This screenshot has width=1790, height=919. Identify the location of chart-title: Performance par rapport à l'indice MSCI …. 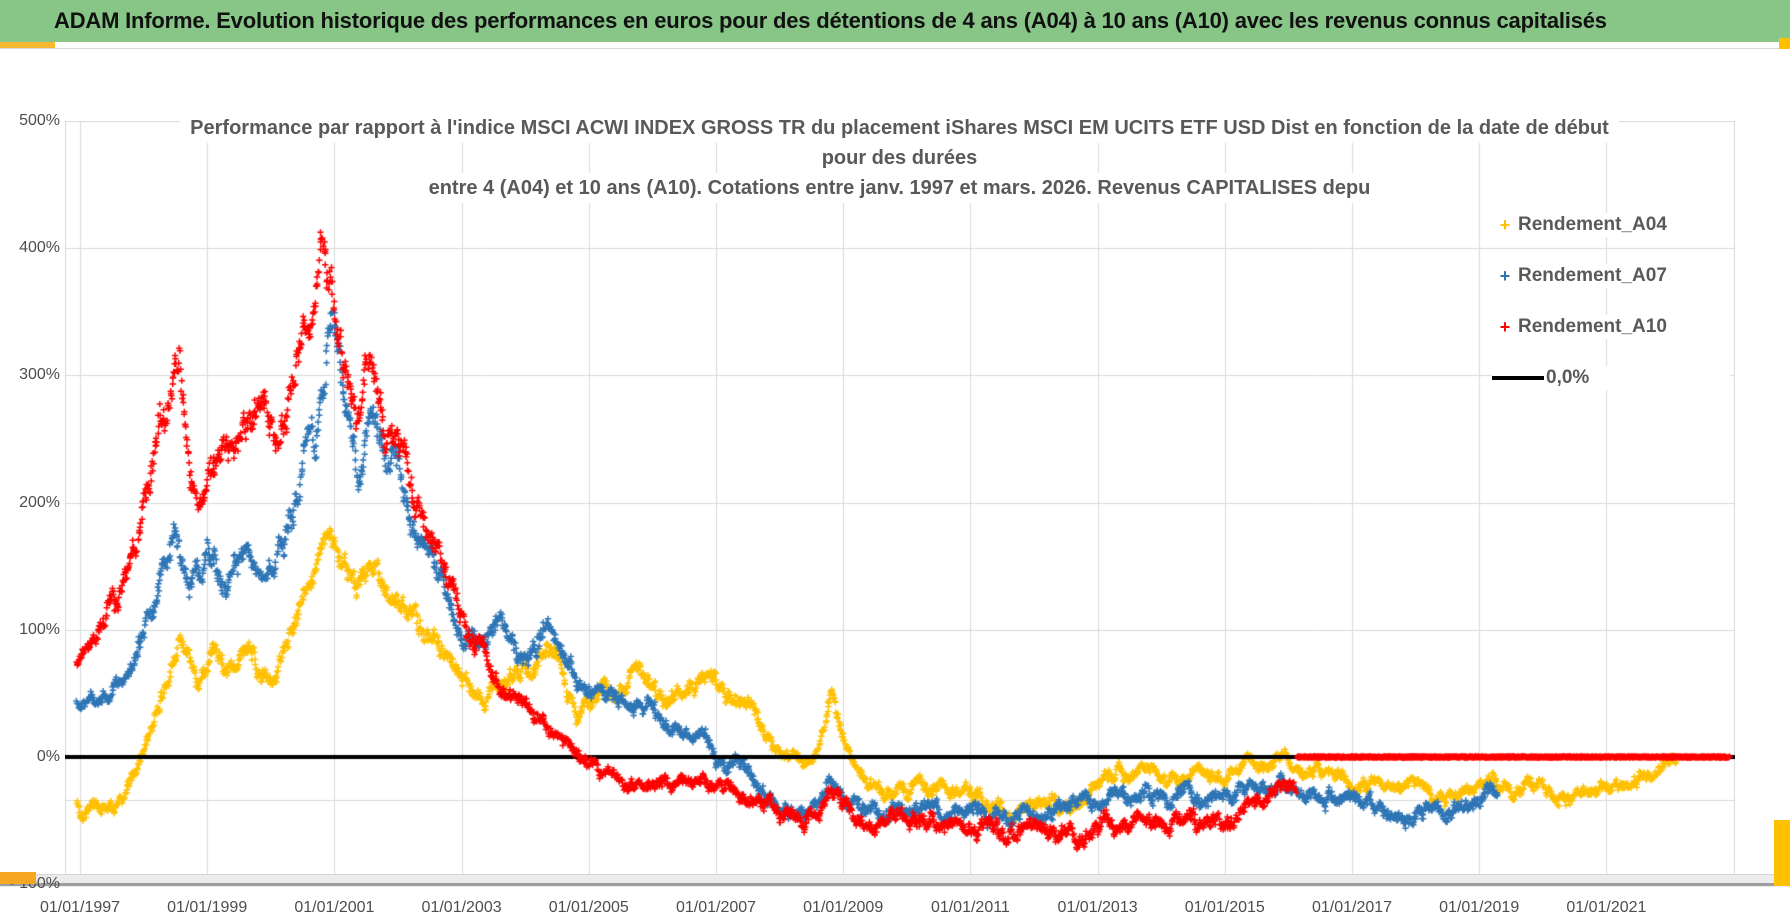
(899, 158).